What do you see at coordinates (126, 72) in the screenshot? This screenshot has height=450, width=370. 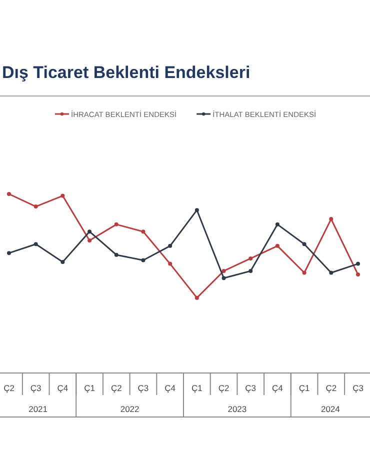 I see `chart-title: Dış Ticaret Beklenti Endeksleri` at bounding box center [126, 72].